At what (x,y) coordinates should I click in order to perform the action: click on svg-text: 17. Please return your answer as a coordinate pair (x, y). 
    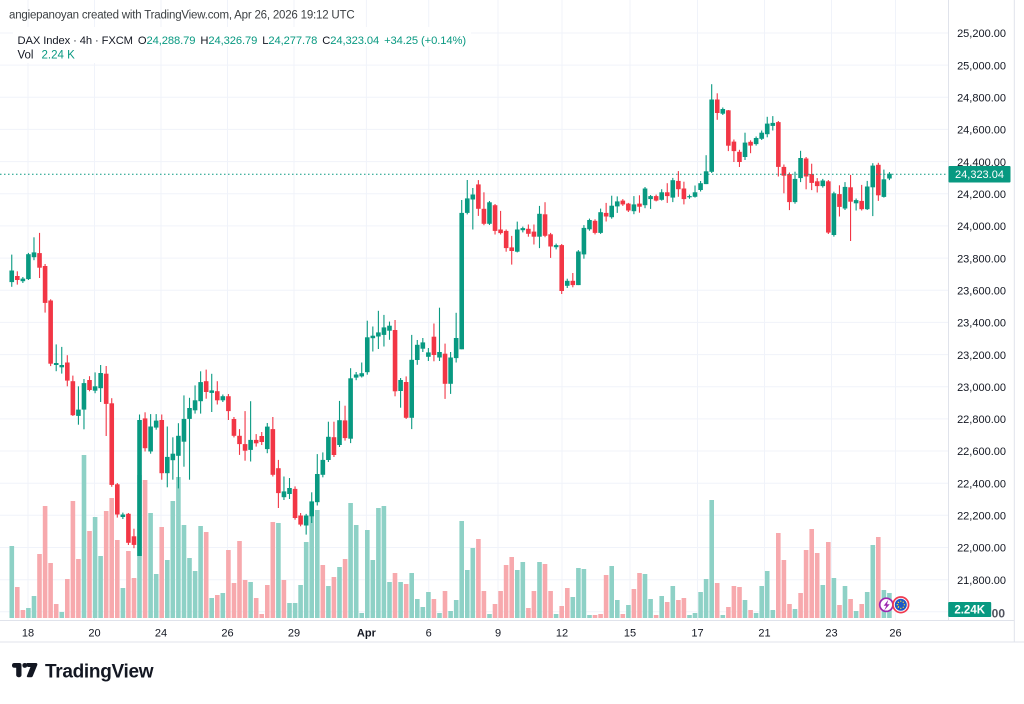
    Looking at the image, I should click on (697, 634).